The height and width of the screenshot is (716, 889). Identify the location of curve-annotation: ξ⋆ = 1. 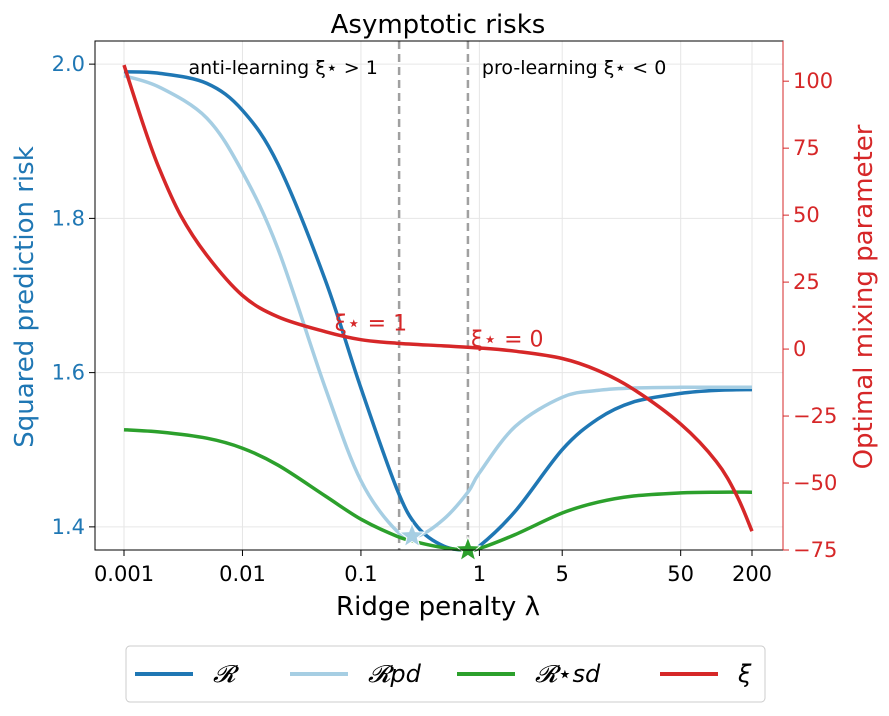
(371, 323).